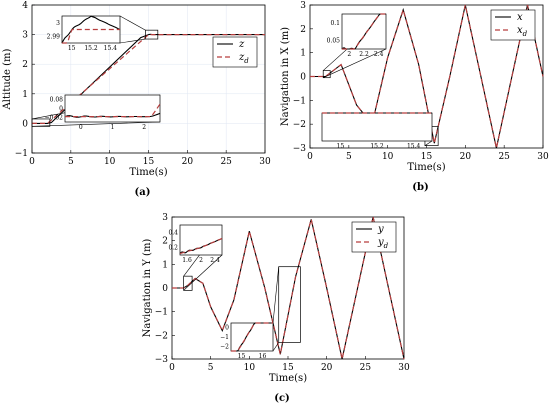 The height and width of the screenshot is (420, 550). I want to click on inset-series-z, so click(112, 115).